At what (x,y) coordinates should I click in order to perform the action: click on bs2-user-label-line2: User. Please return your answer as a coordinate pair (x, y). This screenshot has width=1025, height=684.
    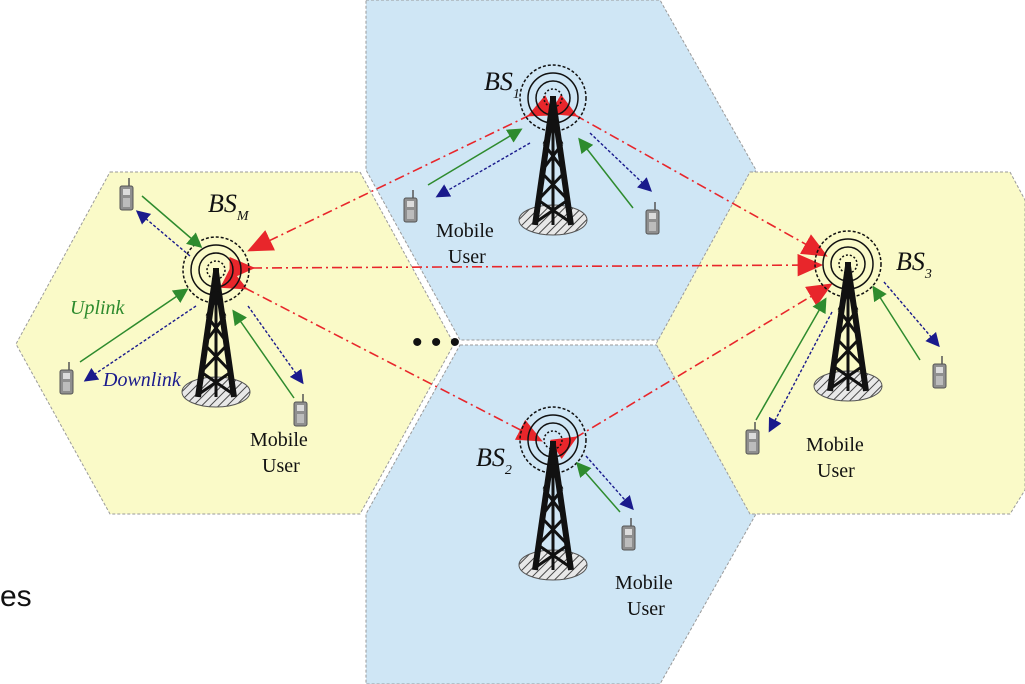
    Looking at the image, I should click on (646, 609).